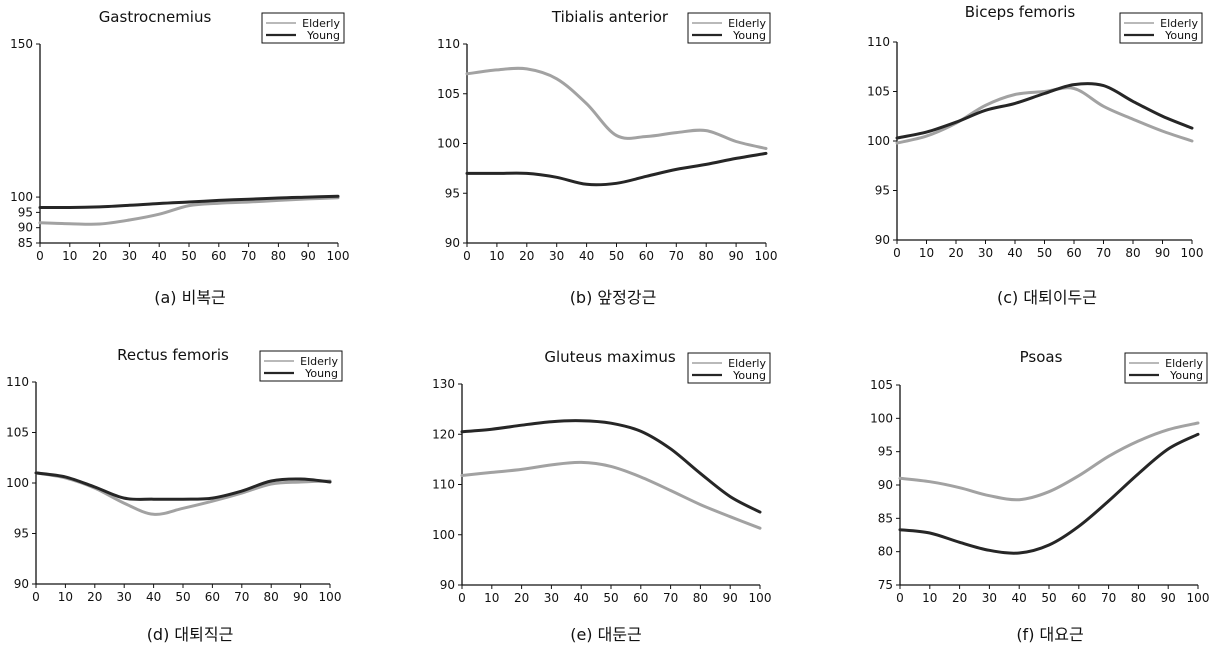 The image size is (1224, 658). Describe the element at coordinates (155, 17) in the screenshot. I see `chart-title: Gastrocnemius` at that location.